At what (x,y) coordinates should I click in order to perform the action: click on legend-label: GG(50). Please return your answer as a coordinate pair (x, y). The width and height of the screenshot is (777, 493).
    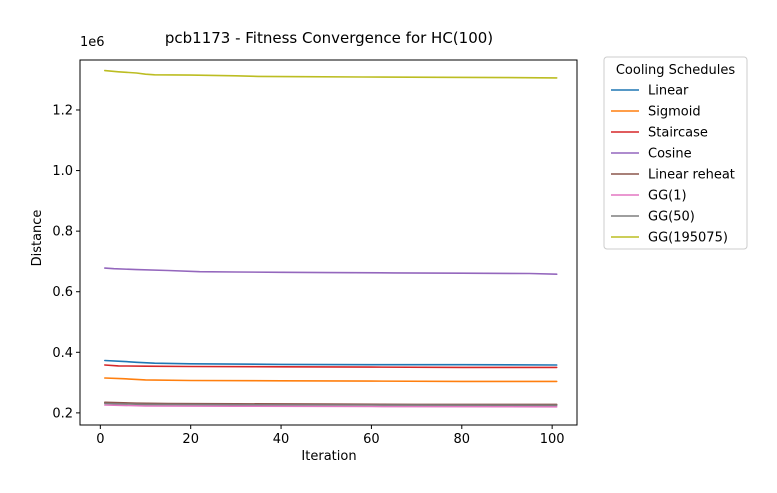
    Looking at the image, I should click on (671, 217).